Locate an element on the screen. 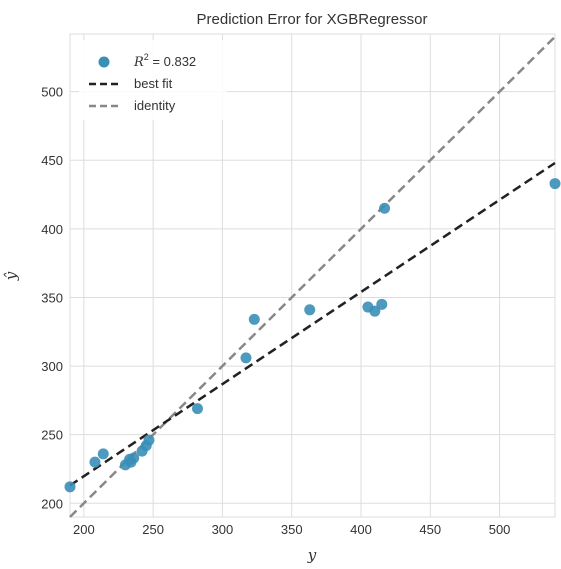  x-tick-label: 500 is located at coordinates (500, 529).